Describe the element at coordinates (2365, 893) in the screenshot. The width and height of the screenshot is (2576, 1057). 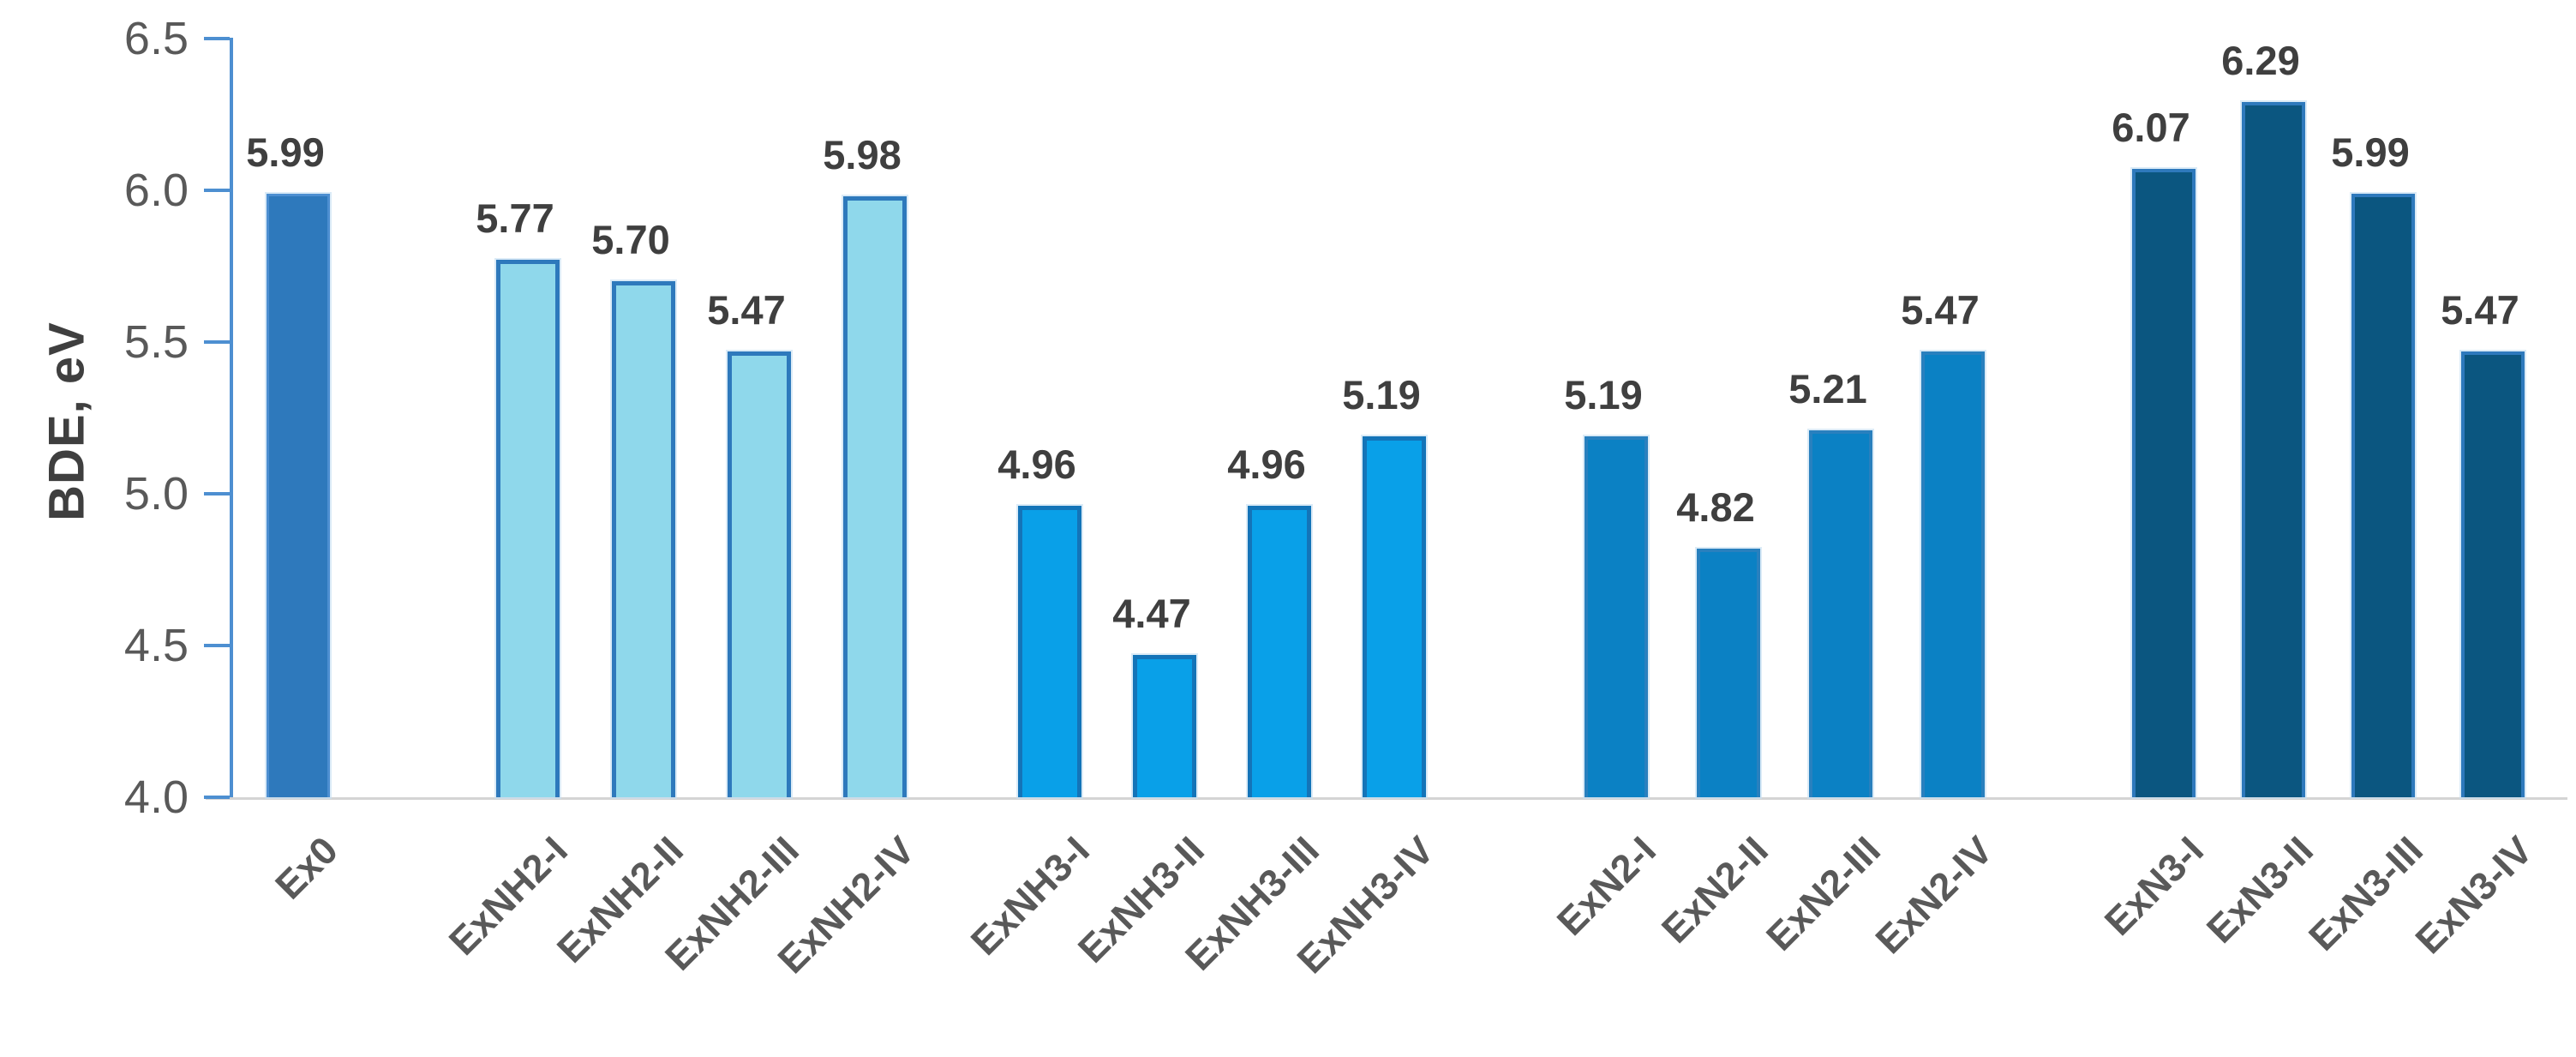
I see `x-tick-label-ExN3-III: ExN3-III` at that location.